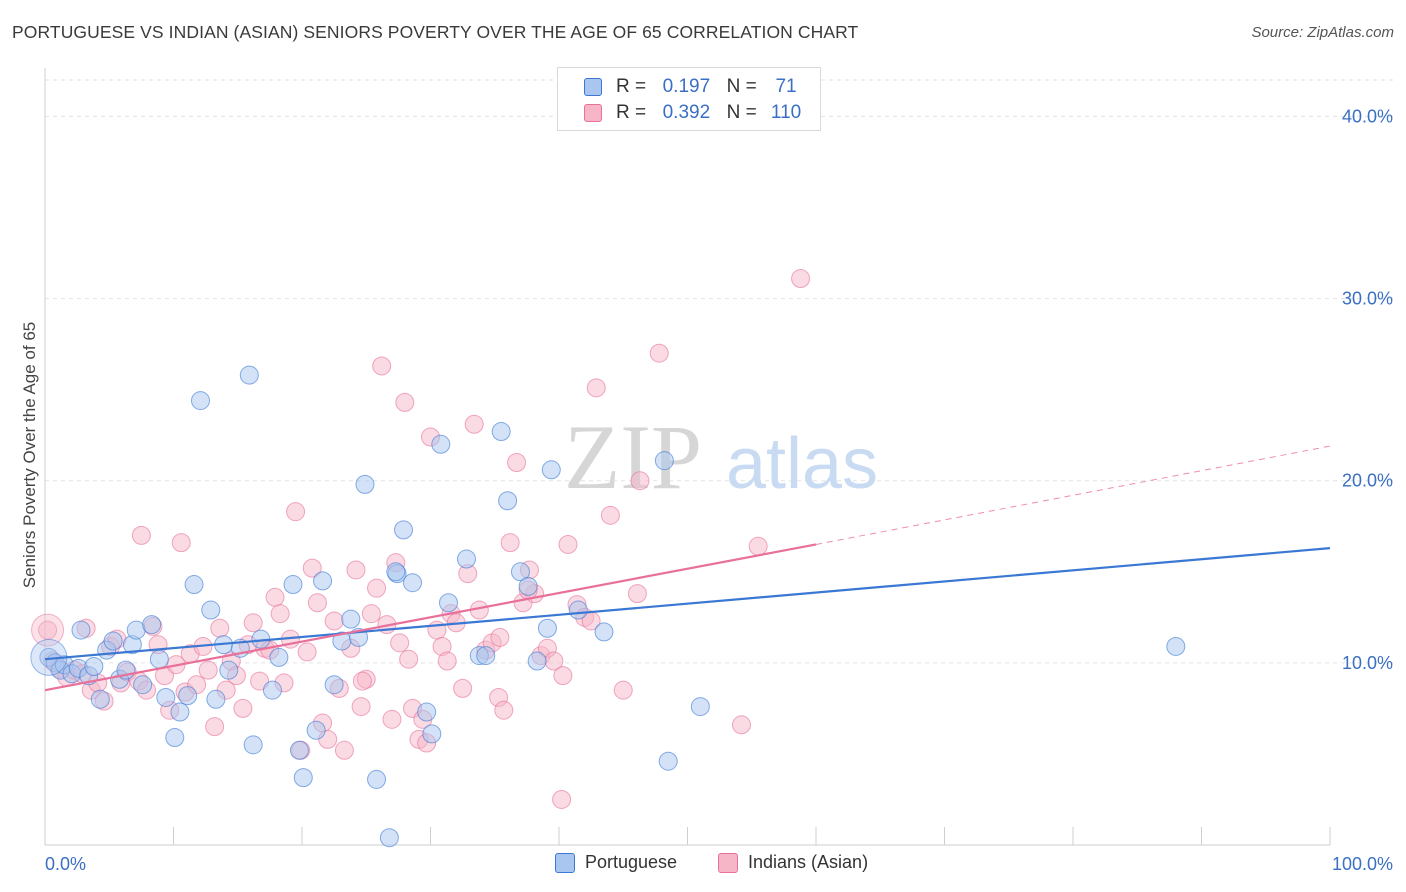 This screenshot has height=892, width=1406. Describe the element at coordinates (689, 99) in the screenshot. I see `legend: R = 0.197 N = 71 R = 0.392 N = 110` at that location.